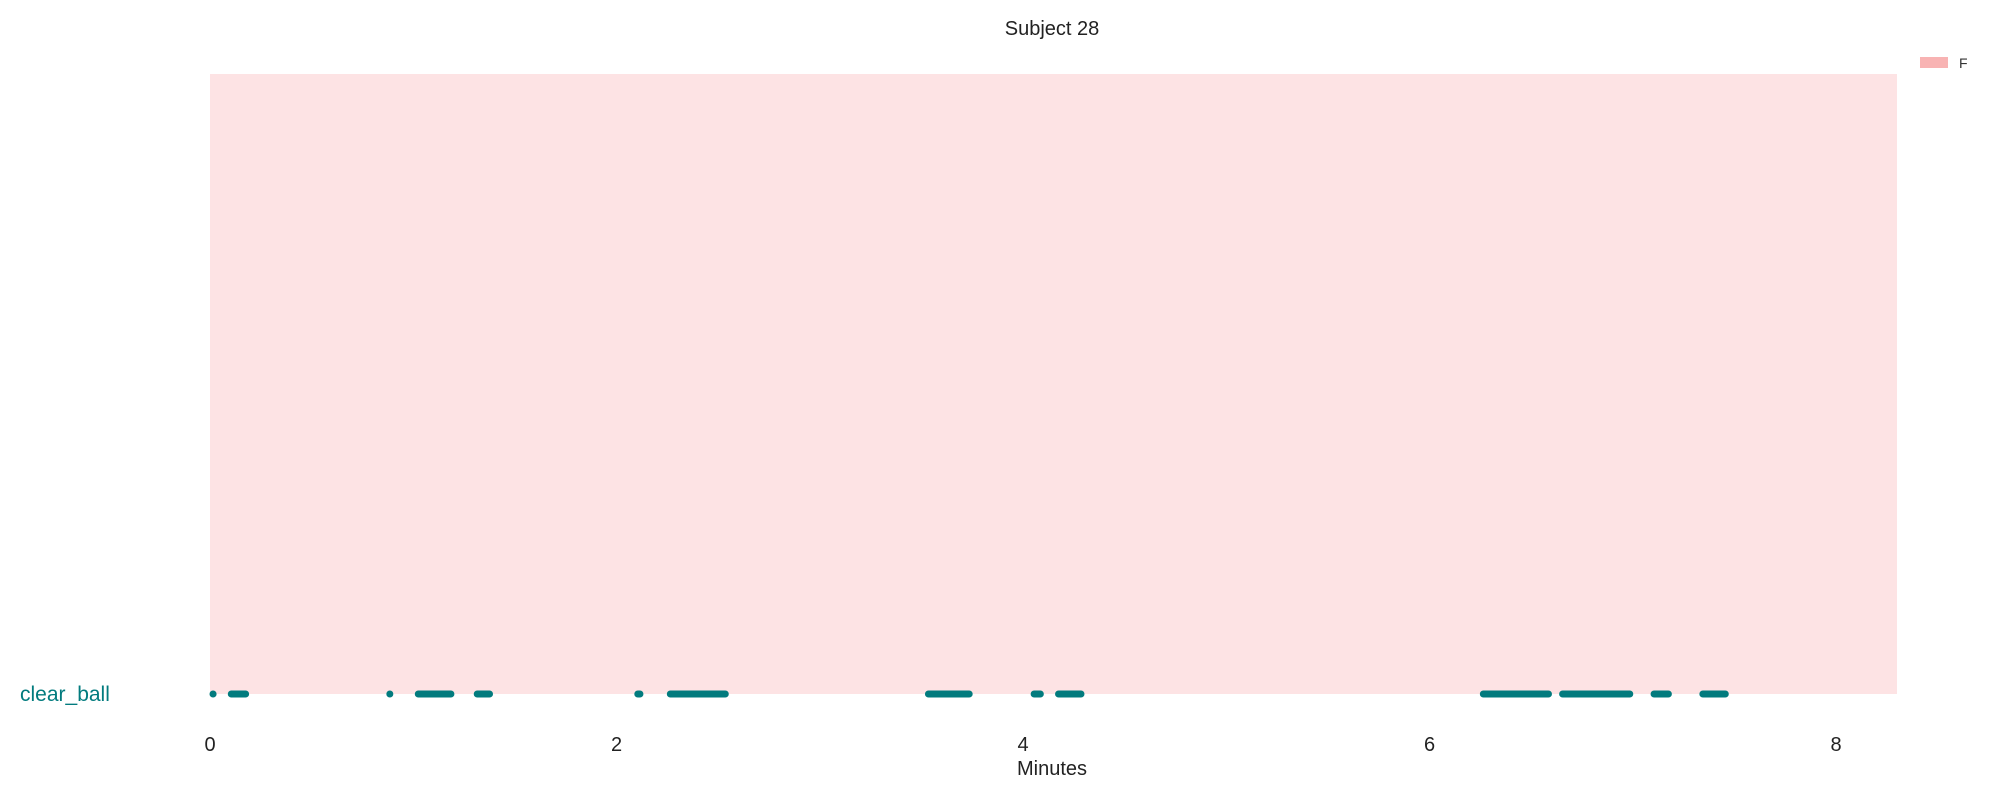  I want to click on x-tick-label: 0, so click(209, 745).